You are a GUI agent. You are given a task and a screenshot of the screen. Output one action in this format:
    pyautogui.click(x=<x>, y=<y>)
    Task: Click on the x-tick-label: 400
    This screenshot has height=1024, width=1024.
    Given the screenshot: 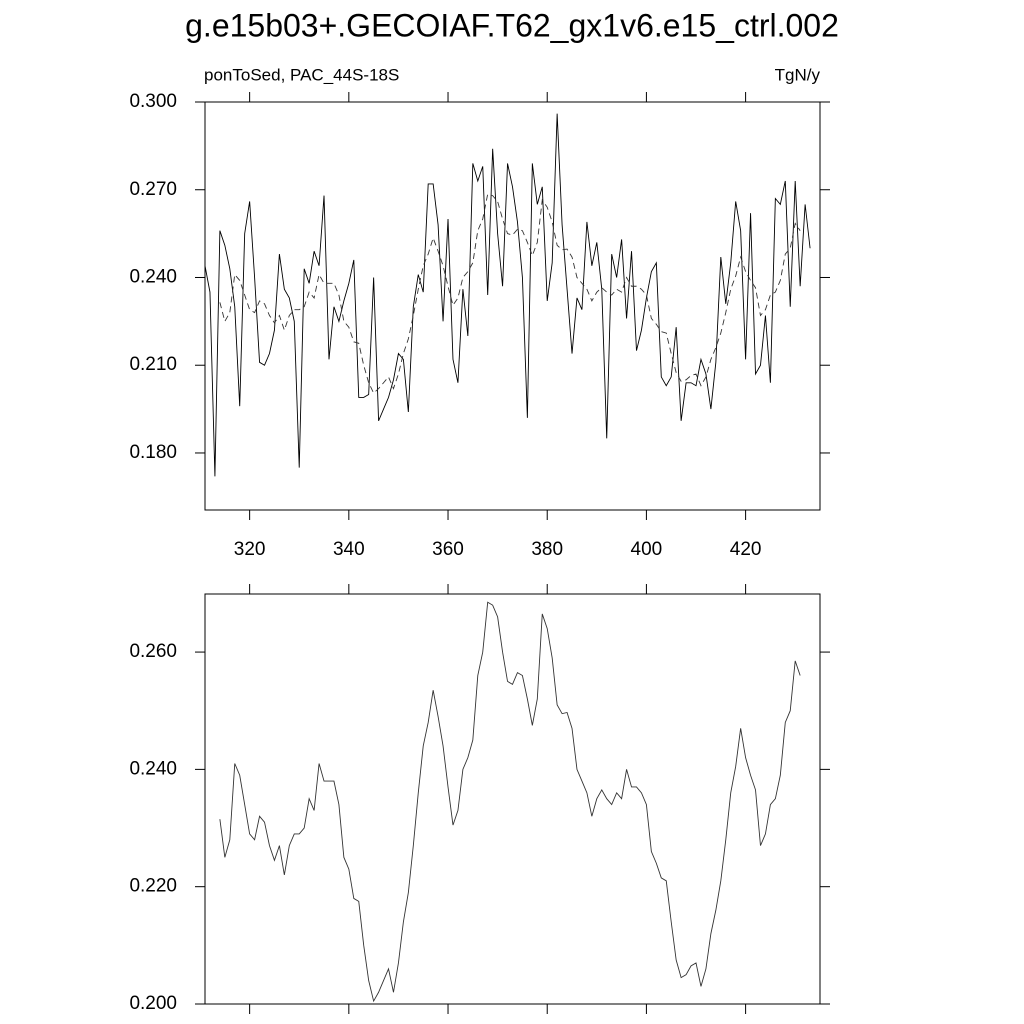 What is the action you would take?
    pyautogui.click(x=647, y=549)
    